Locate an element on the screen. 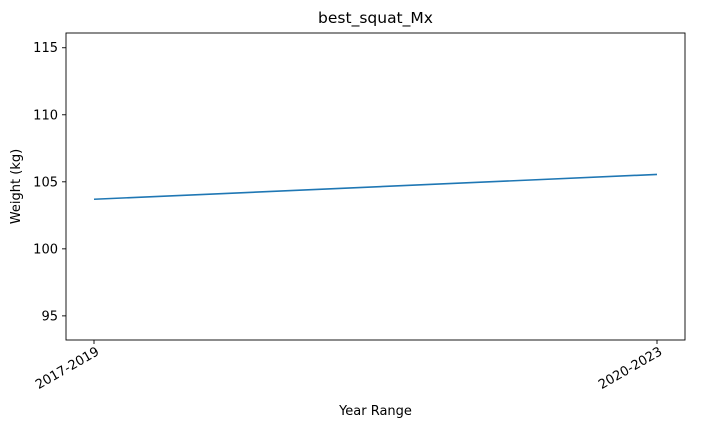  y-tick-label: 110 is located at coordinates (45, 115).